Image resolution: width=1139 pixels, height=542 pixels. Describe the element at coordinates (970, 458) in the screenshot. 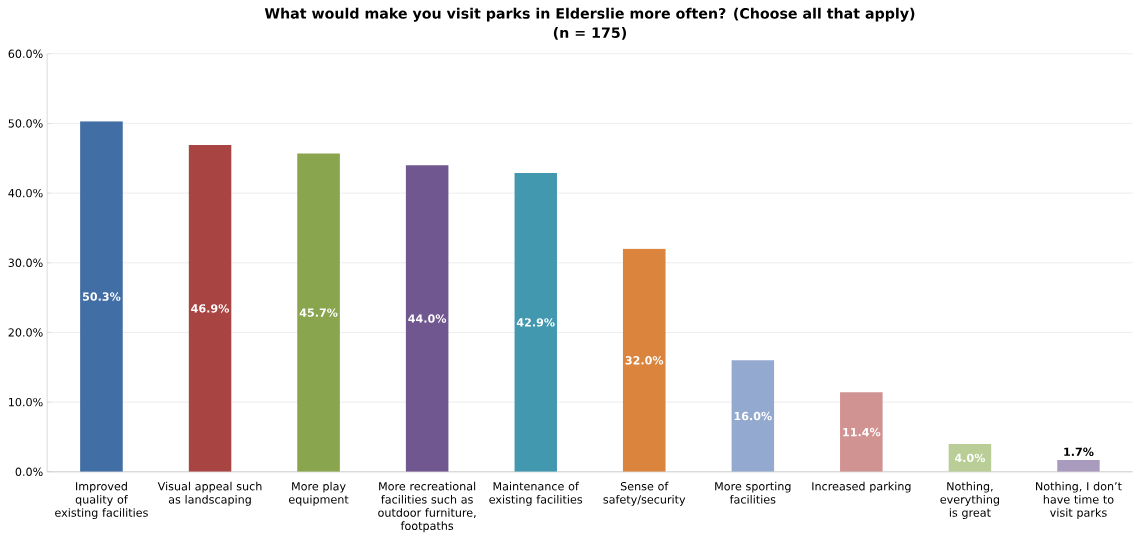

I see `data-label: 4.0%` at that location.